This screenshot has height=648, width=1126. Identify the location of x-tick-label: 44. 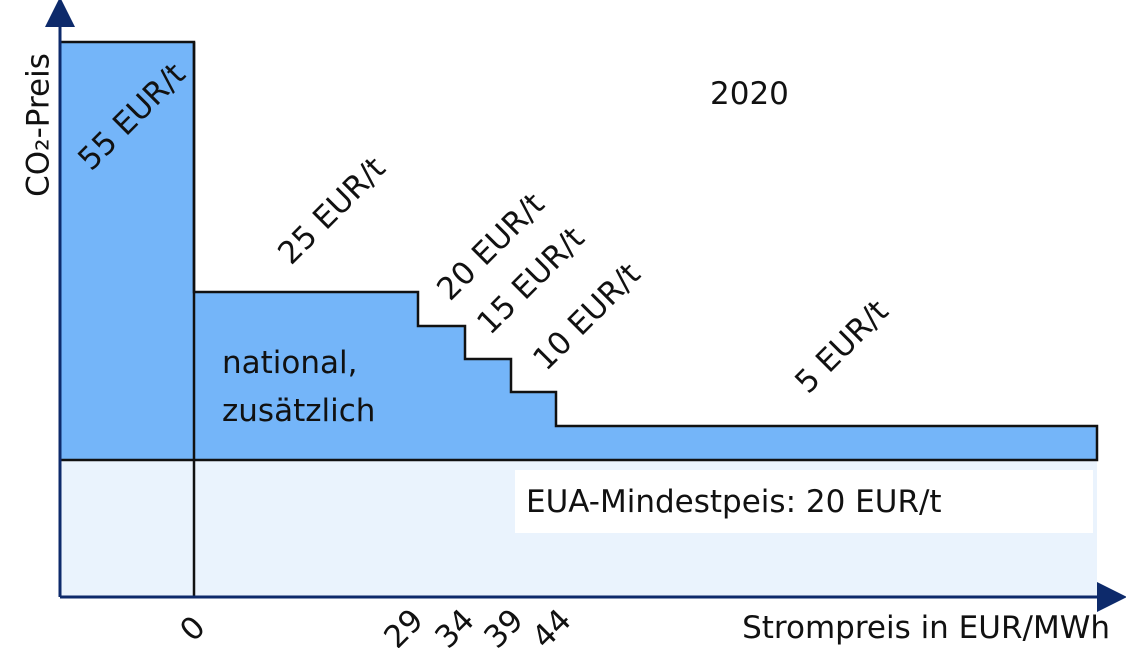
(551, 625).